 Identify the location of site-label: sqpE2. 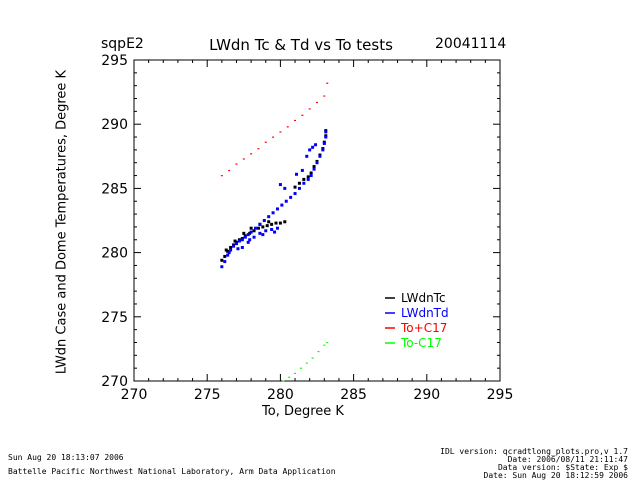
(122, 44).